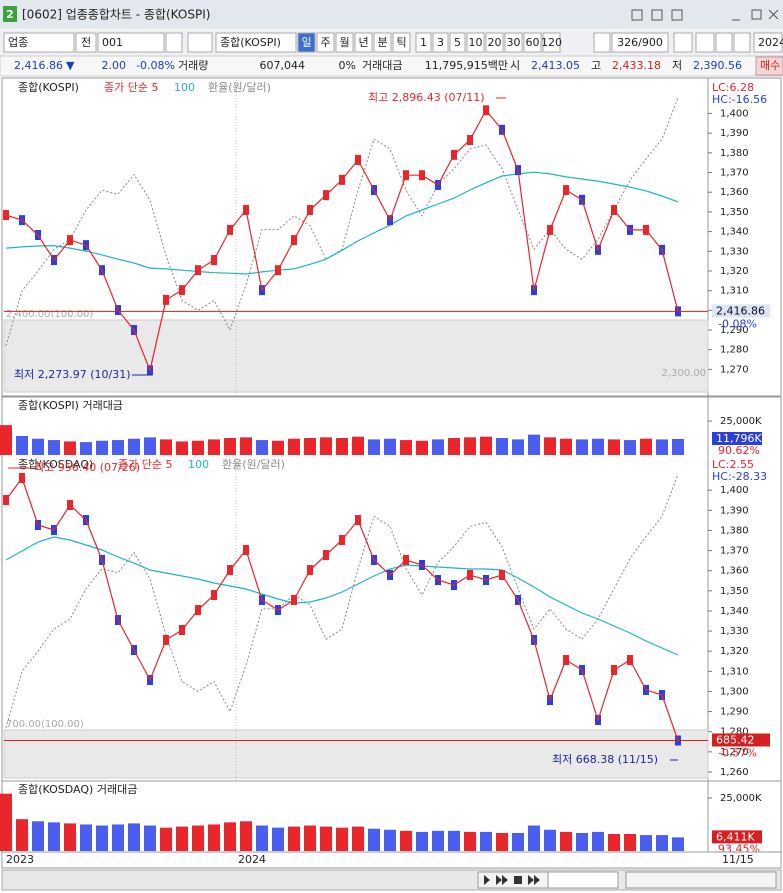 The image size is (783, 893). I want to click on period: 주, so click(325, 42).